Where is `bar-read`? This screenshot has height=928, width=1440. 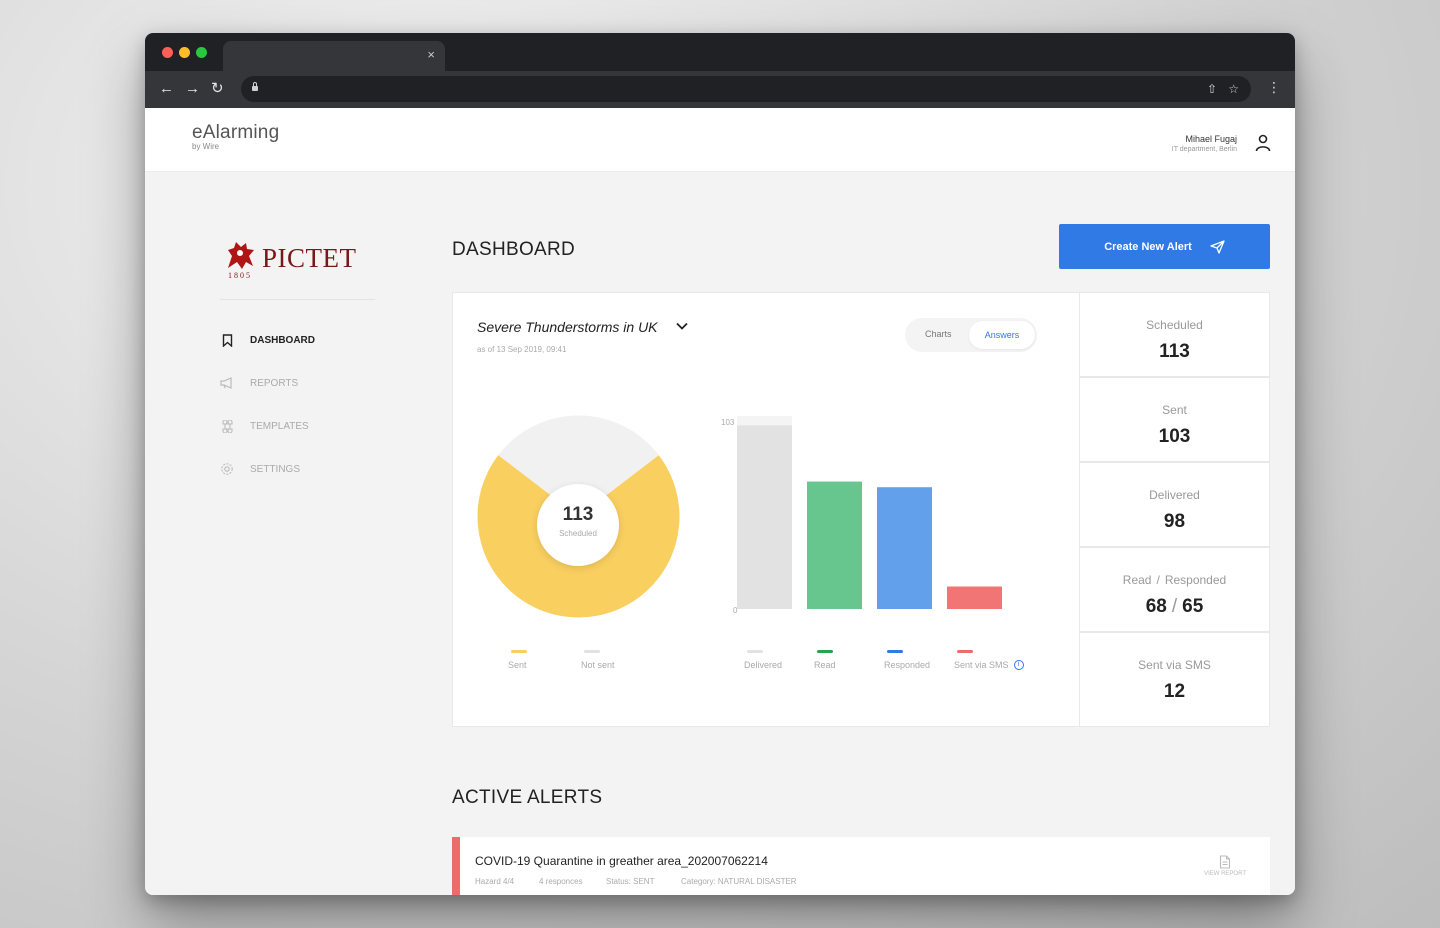
bar-read is located at coordinates (834, 545).